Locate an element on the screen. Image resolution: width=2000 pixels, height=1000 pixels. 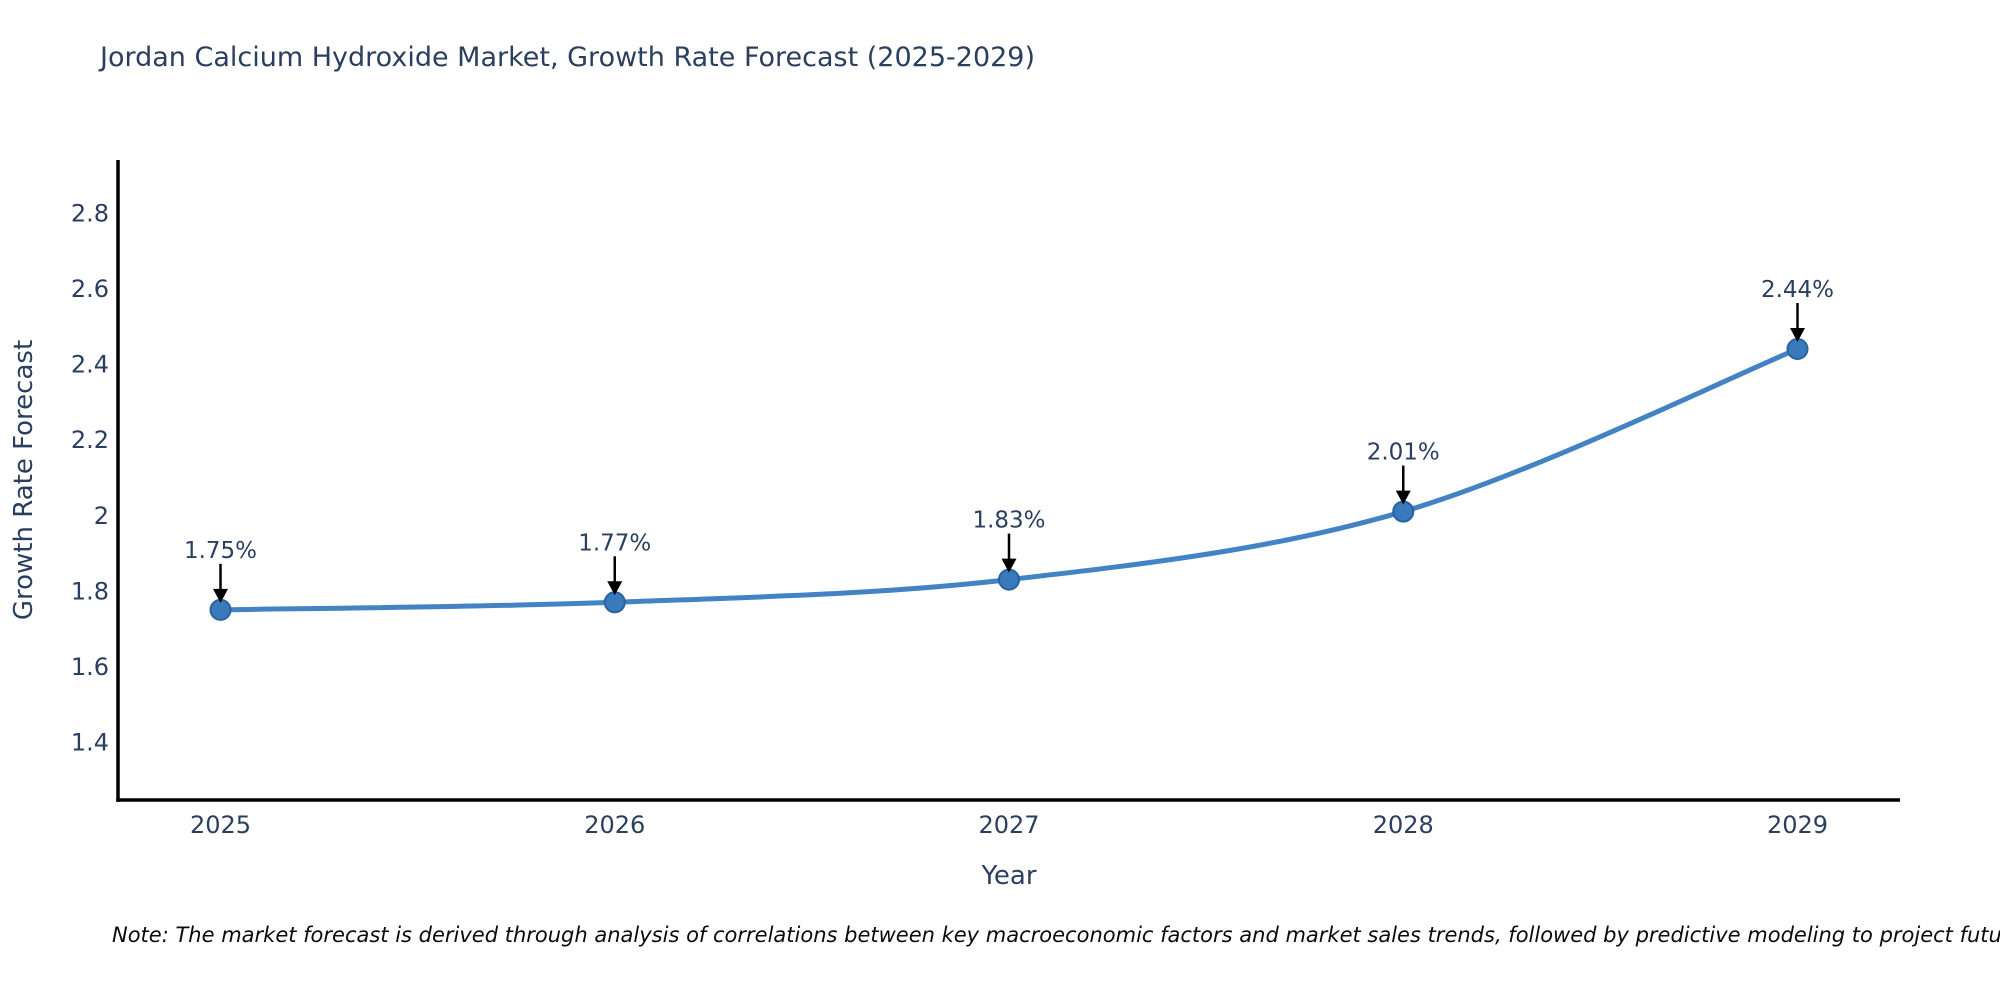
y-tick-label: 1.6 is located at coordinates (90, 667).